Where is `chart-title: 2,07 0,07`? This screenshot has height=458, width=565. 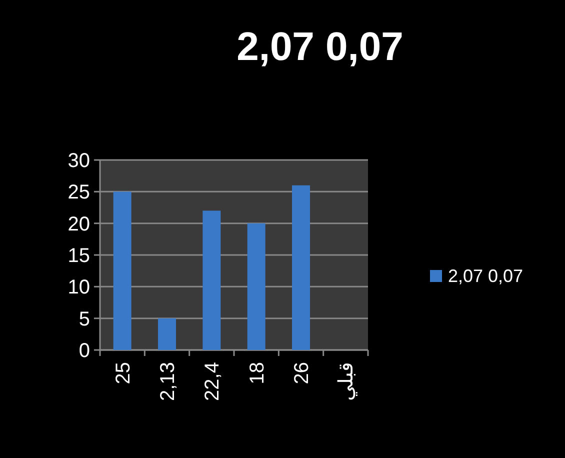 chart-title: 2,07 0,07 is located at coordinates (320, 47).